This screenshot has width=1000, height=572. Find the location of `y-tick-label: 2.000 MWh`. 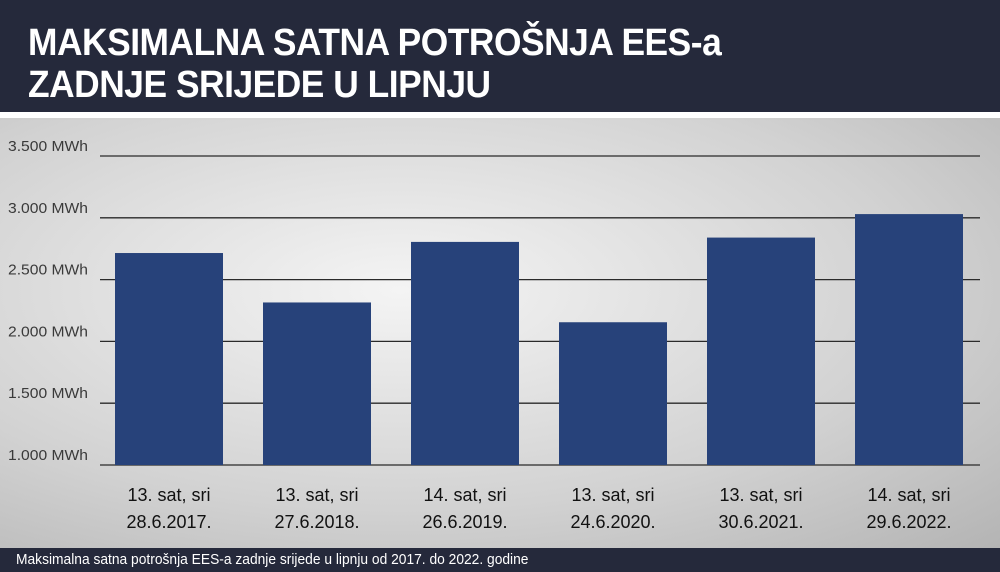

y-tick-label: 2.000 MWh is located at coordinates (48, 331).